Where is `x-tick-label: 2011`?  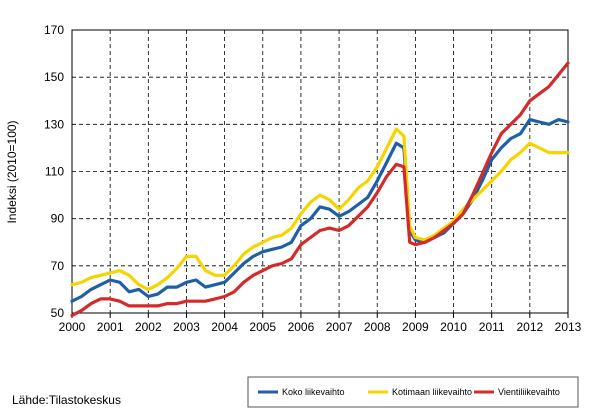 x-tick-label: 2011 is located at coordinates (492, 327).